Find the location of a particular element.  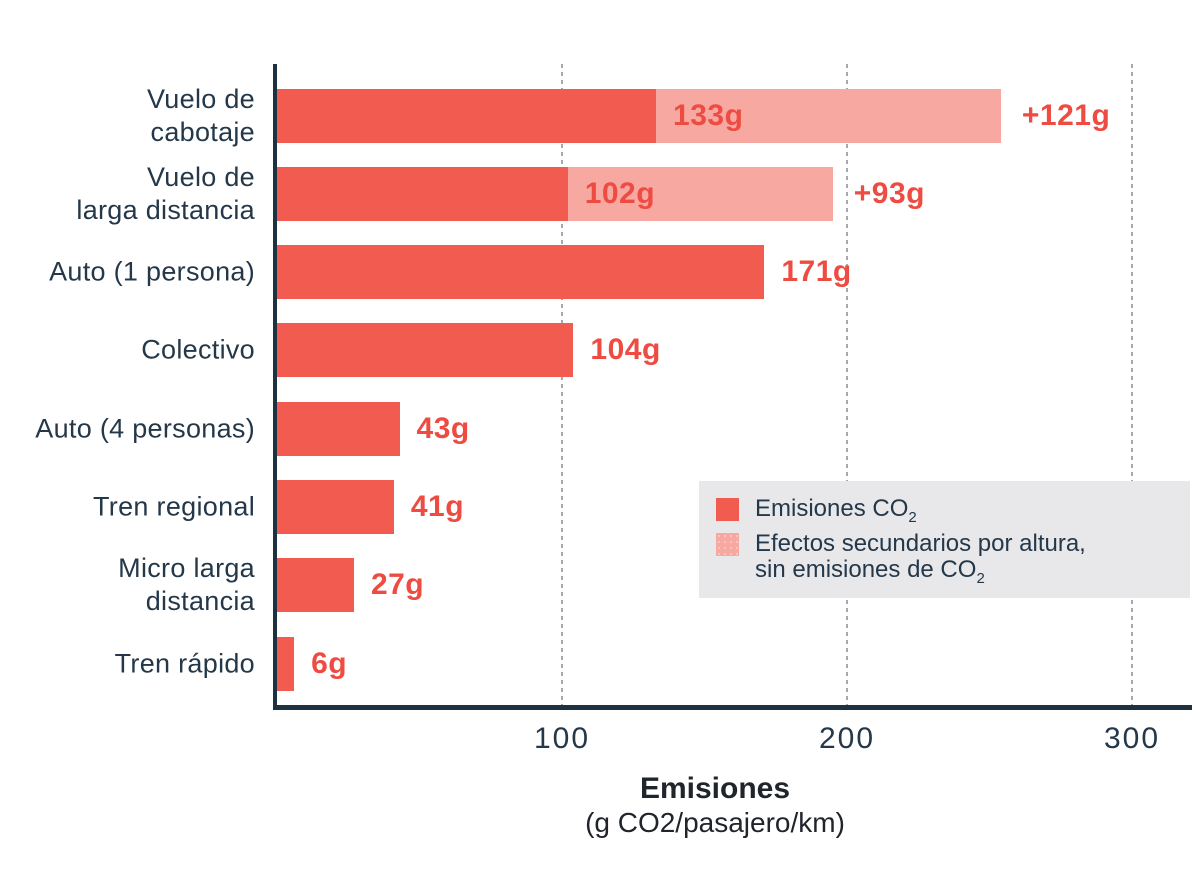

x-tick-label: 300 is located at coordinates (1132, 738).